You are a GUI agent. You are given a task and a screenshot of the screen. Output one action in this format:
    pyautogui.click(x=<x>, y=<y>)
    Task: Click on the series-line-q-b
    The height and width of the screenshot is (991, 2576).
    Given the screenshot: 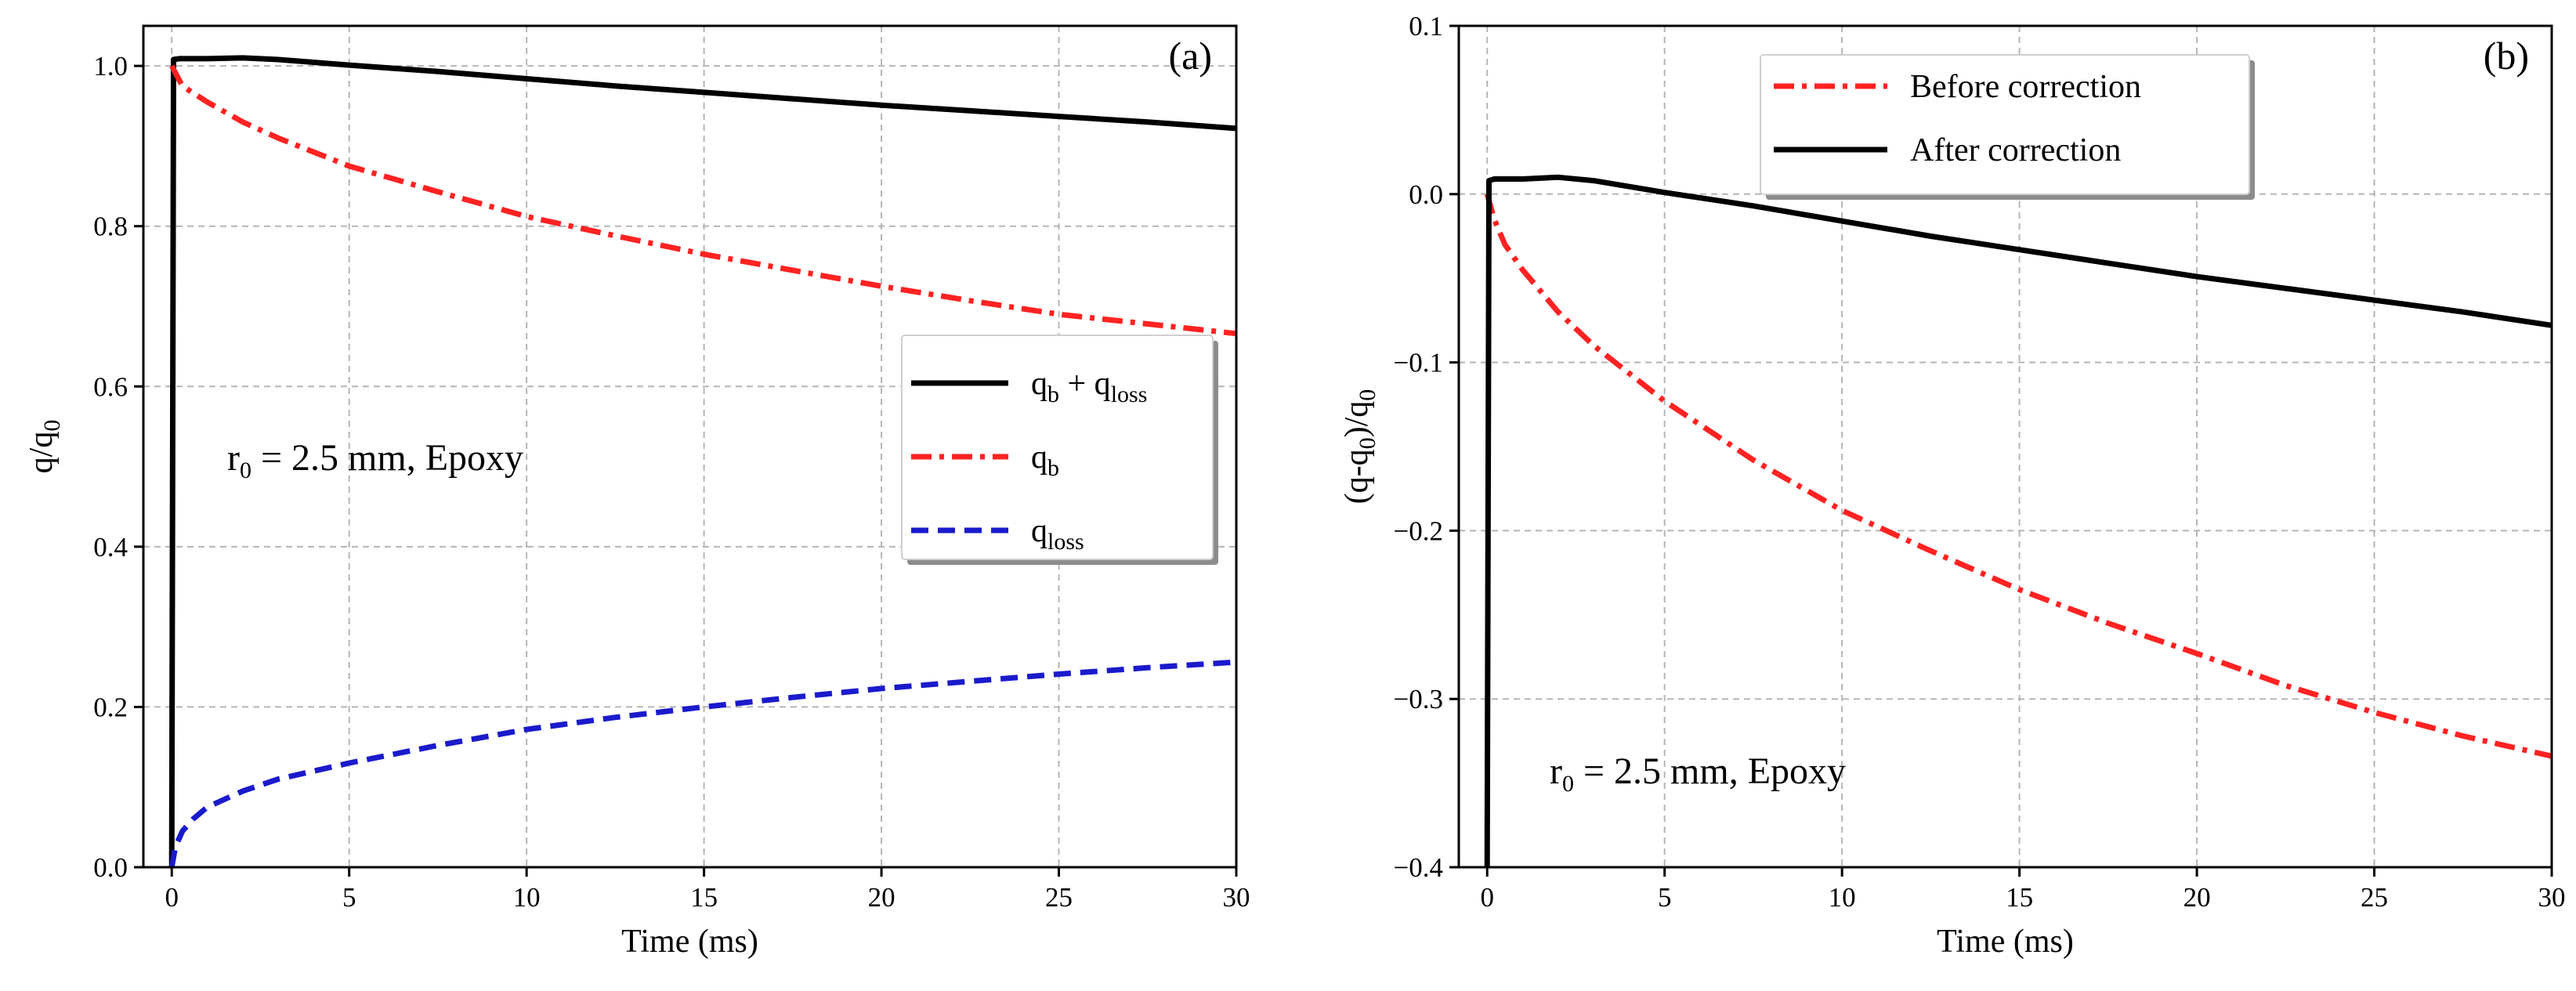 What is the action you would take?
    pyautogui.click(x=703, y=200)
    